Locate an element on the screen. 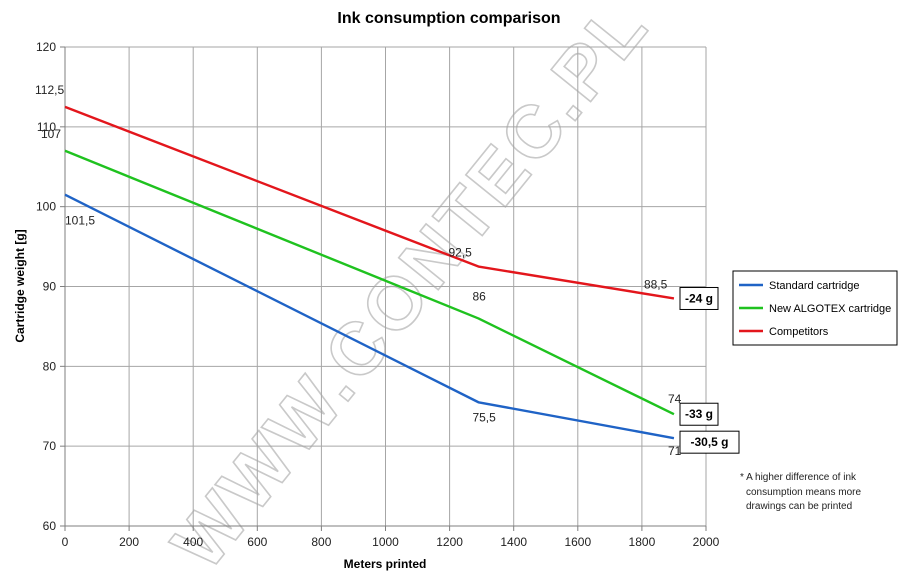 The width and height of the screenshot is (900, 582). difference-label: -33 g is located at coordinates (699, 414).